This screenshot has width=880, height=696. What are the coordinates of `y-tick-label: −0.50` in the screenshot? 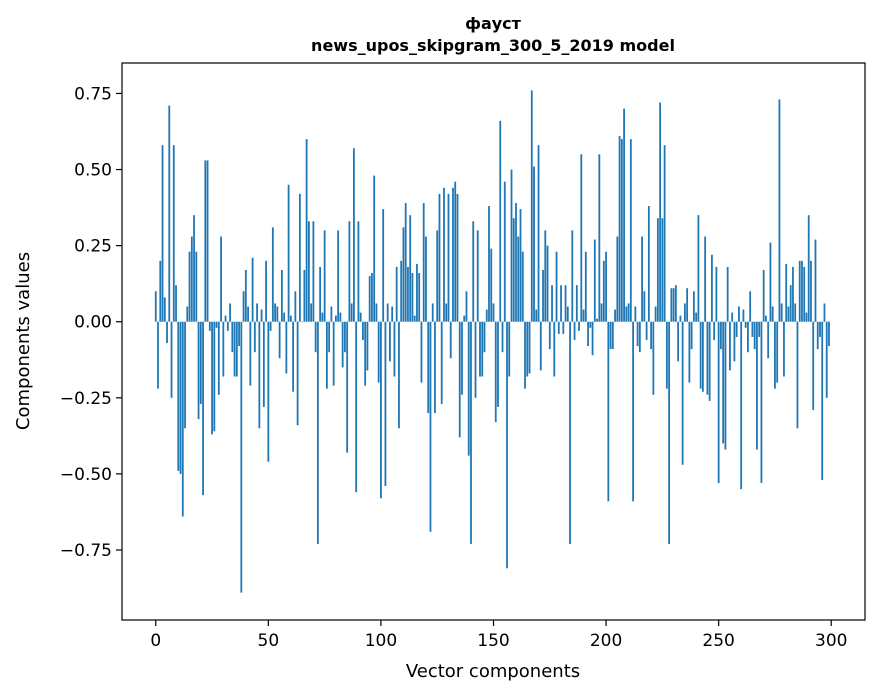 It's located at (86, 475).